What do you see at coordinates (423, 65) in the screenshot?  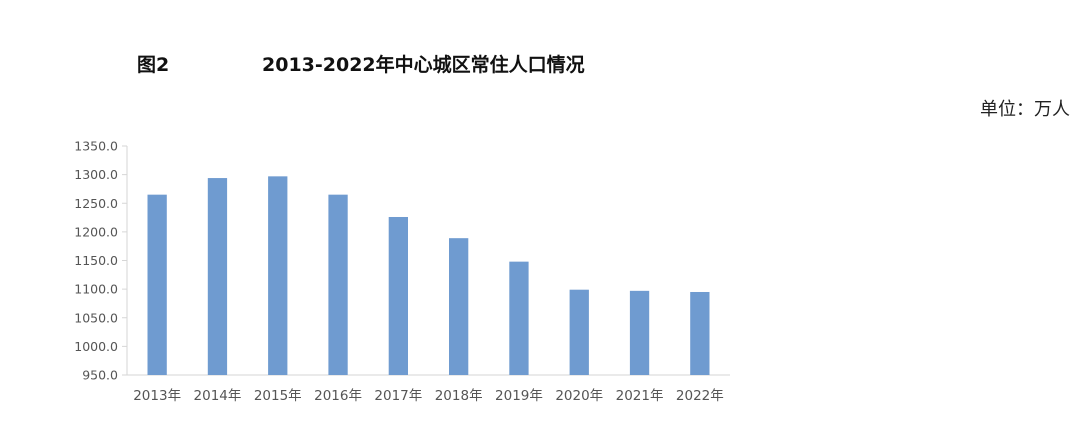 I see `chart-title: 2013-2022年中心城区常住人口情况` at bounding box center [423, 65].